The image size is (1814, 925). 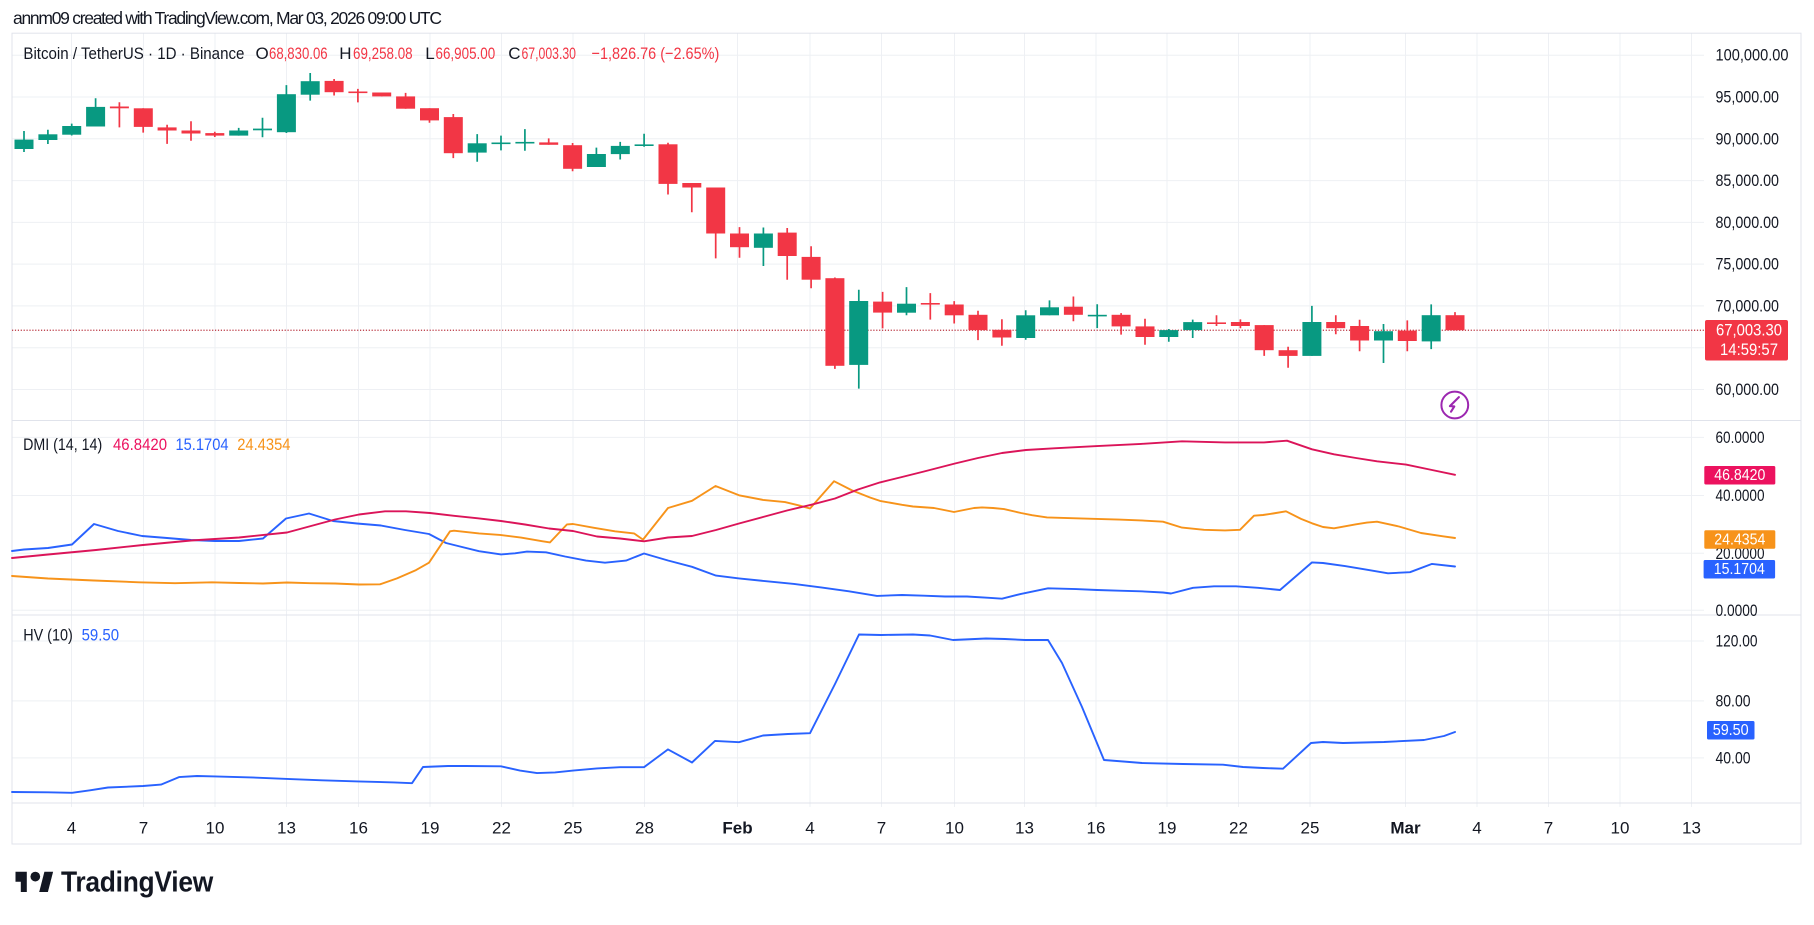 I want to click on svg-text: 69,258.08, so click(x=383, y=53).